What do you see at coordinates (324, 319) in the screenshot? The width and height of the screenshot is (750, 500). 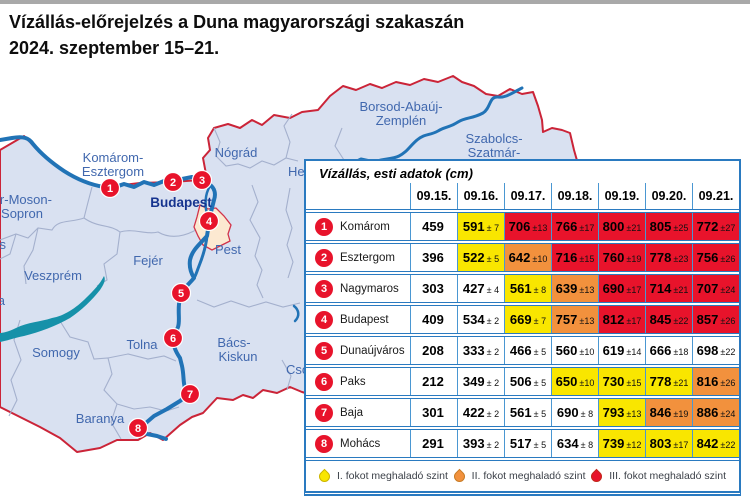 I see `station-badge: 4` at bounding box center [324, 319].